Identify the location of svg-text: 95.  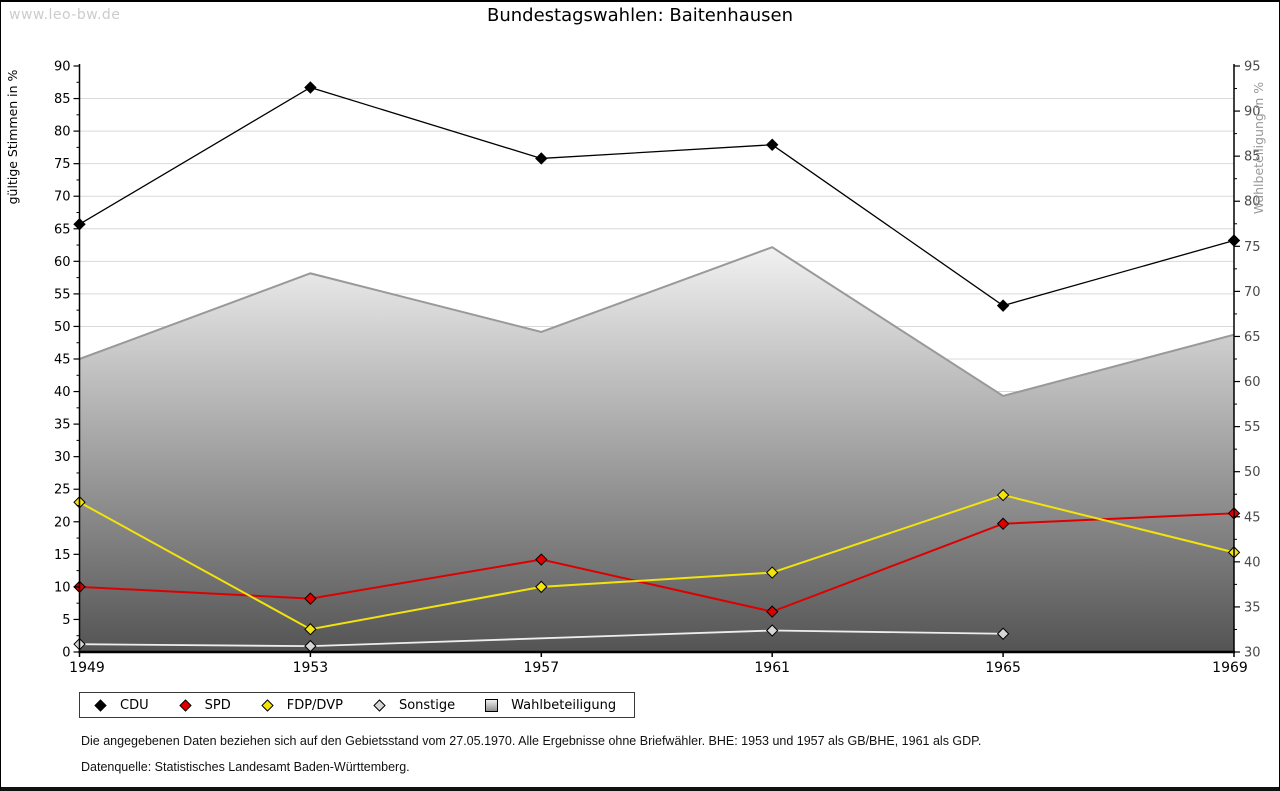
(1252, 67).